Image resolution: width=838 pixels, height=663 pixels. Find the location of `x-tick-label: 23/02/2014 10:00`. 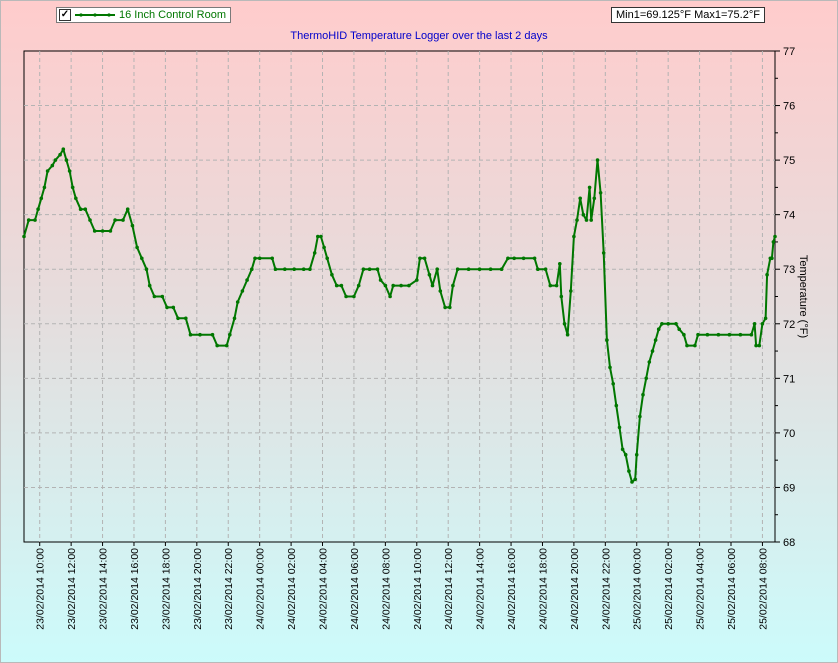

x-tick-label: 23/02/2014 10:00 is located at coordinates (41, 589).